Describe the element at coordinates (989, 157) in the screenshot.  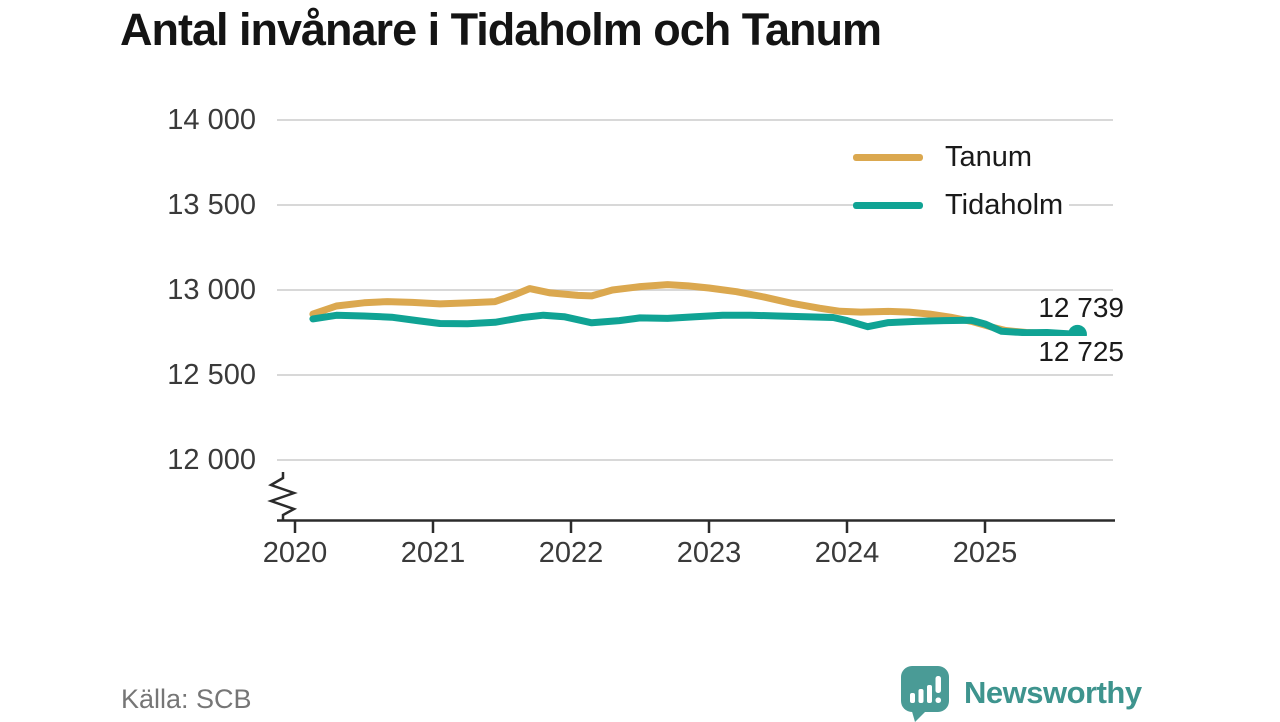
I see `legend-label-tanum: Tanum` at that location.